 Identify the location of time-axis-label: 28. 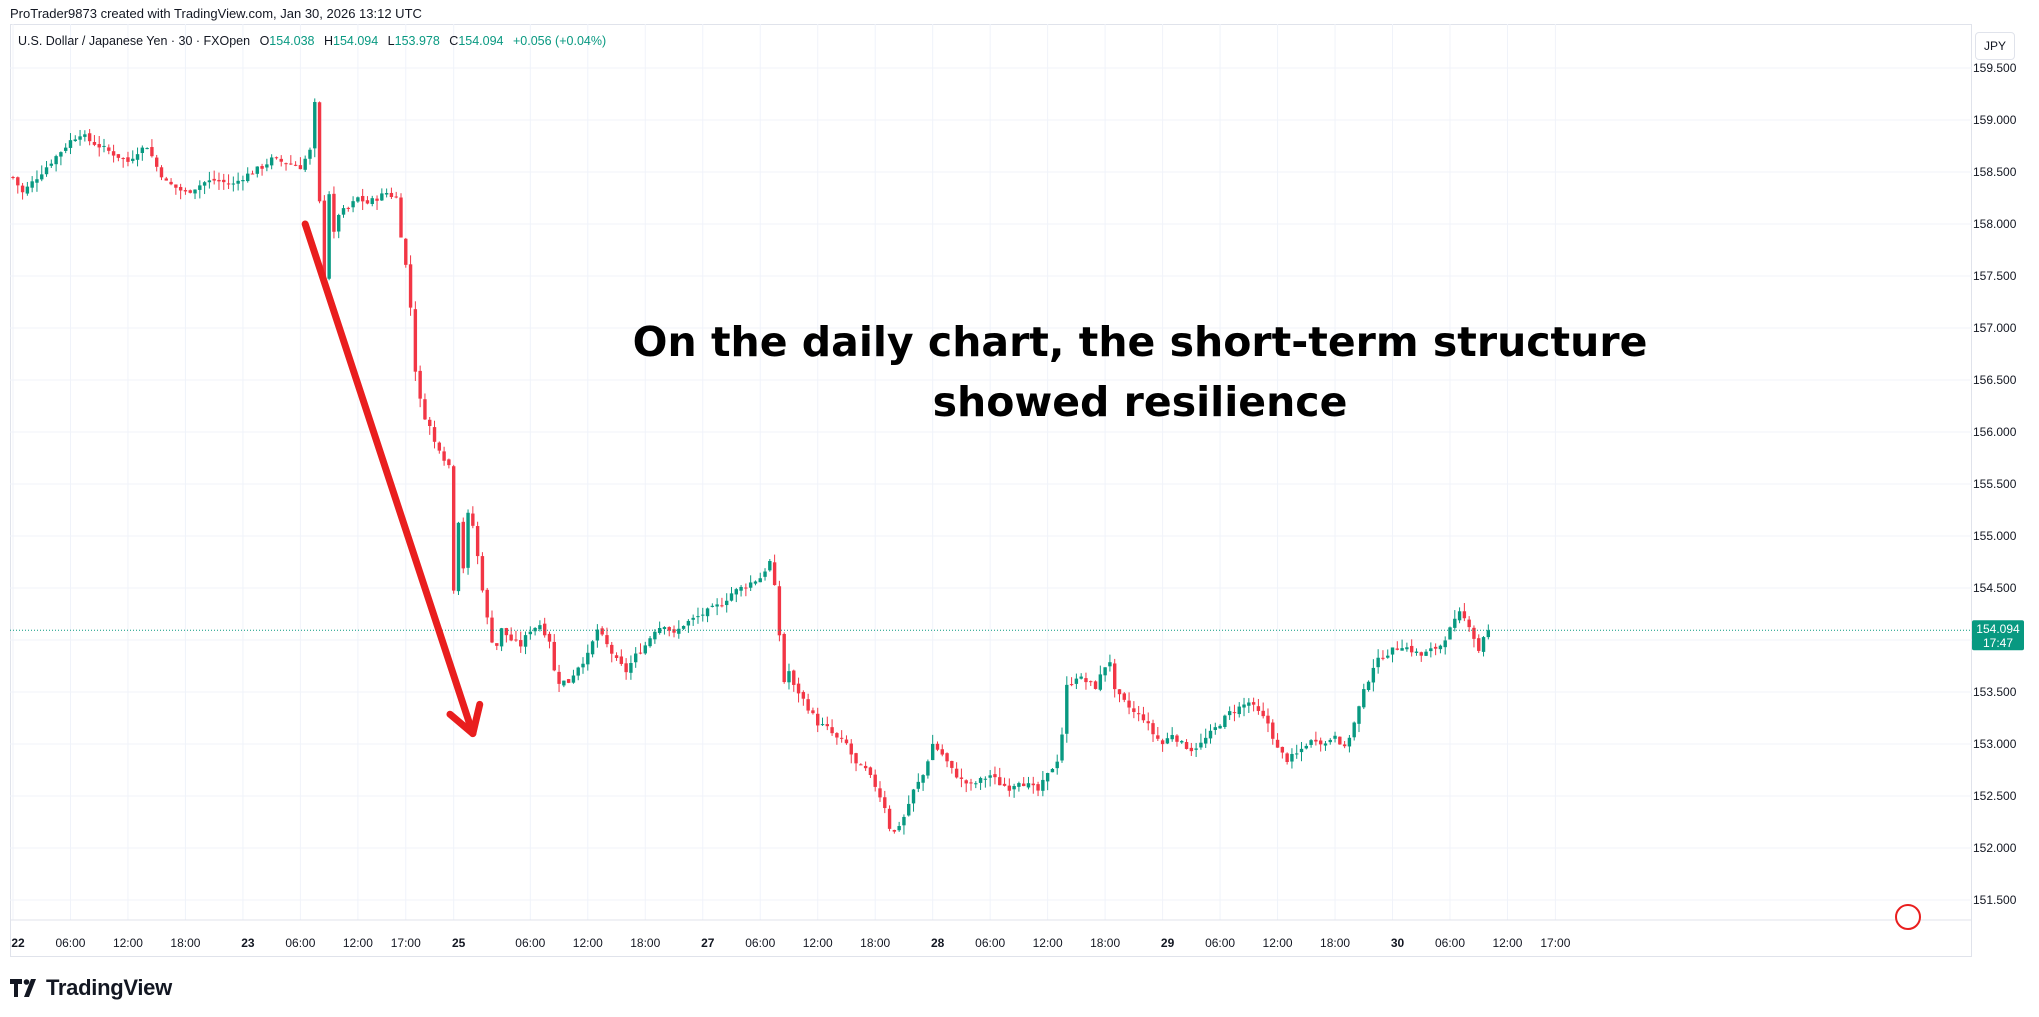
(938, 943).